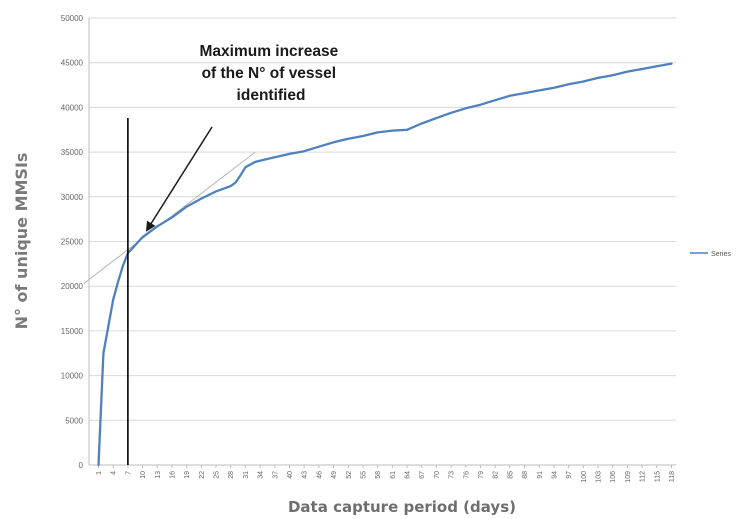 This screenshot has width=738, height=519. What do you see at coordinates (378, 475) in the screenshot?
I see `x-tick-label: 58` at bounding box center [378, 475].